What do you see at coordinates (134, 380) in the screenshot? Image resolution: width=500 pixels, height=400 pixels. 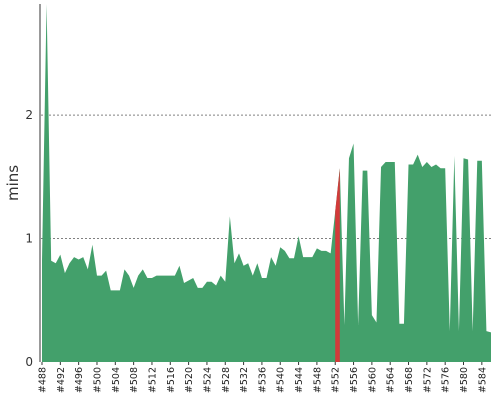 I see `x-tick-label: #508` at bounding box center [134, 380].